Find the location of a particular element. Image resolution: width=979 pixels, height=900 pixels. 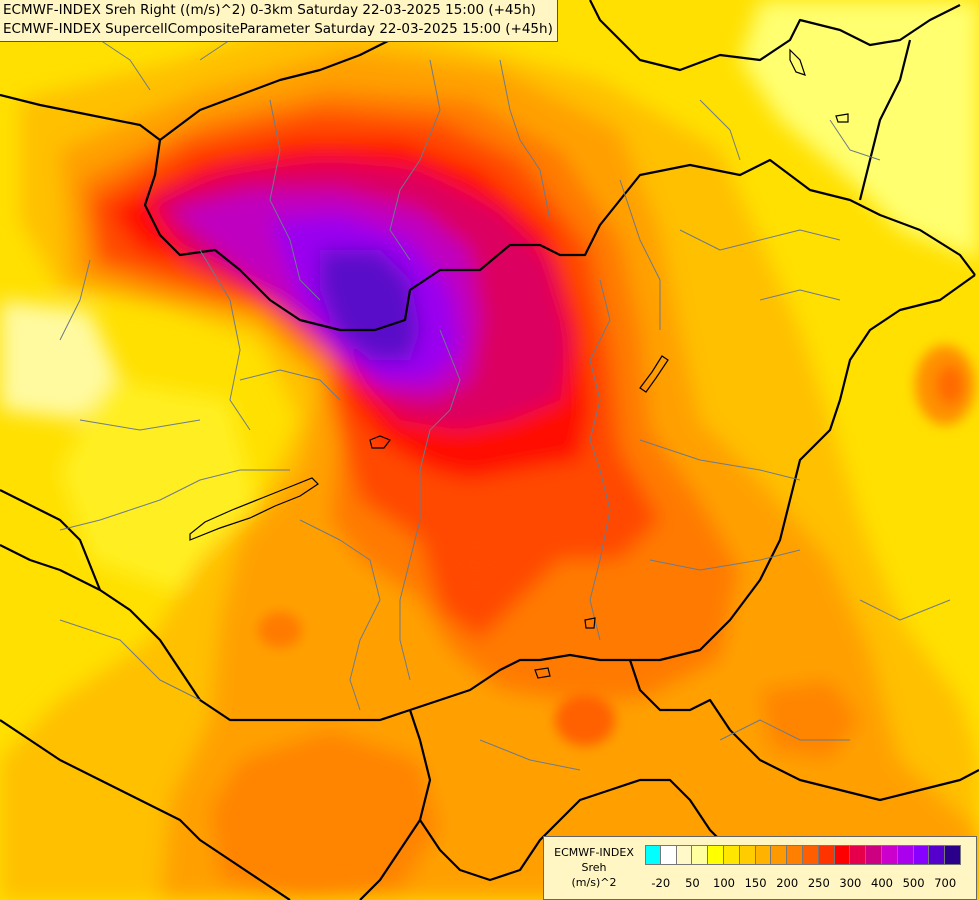

legend-ticks: -20 50 100 150 200 250 300 400 500 700 is located at coordinates (810, 884).